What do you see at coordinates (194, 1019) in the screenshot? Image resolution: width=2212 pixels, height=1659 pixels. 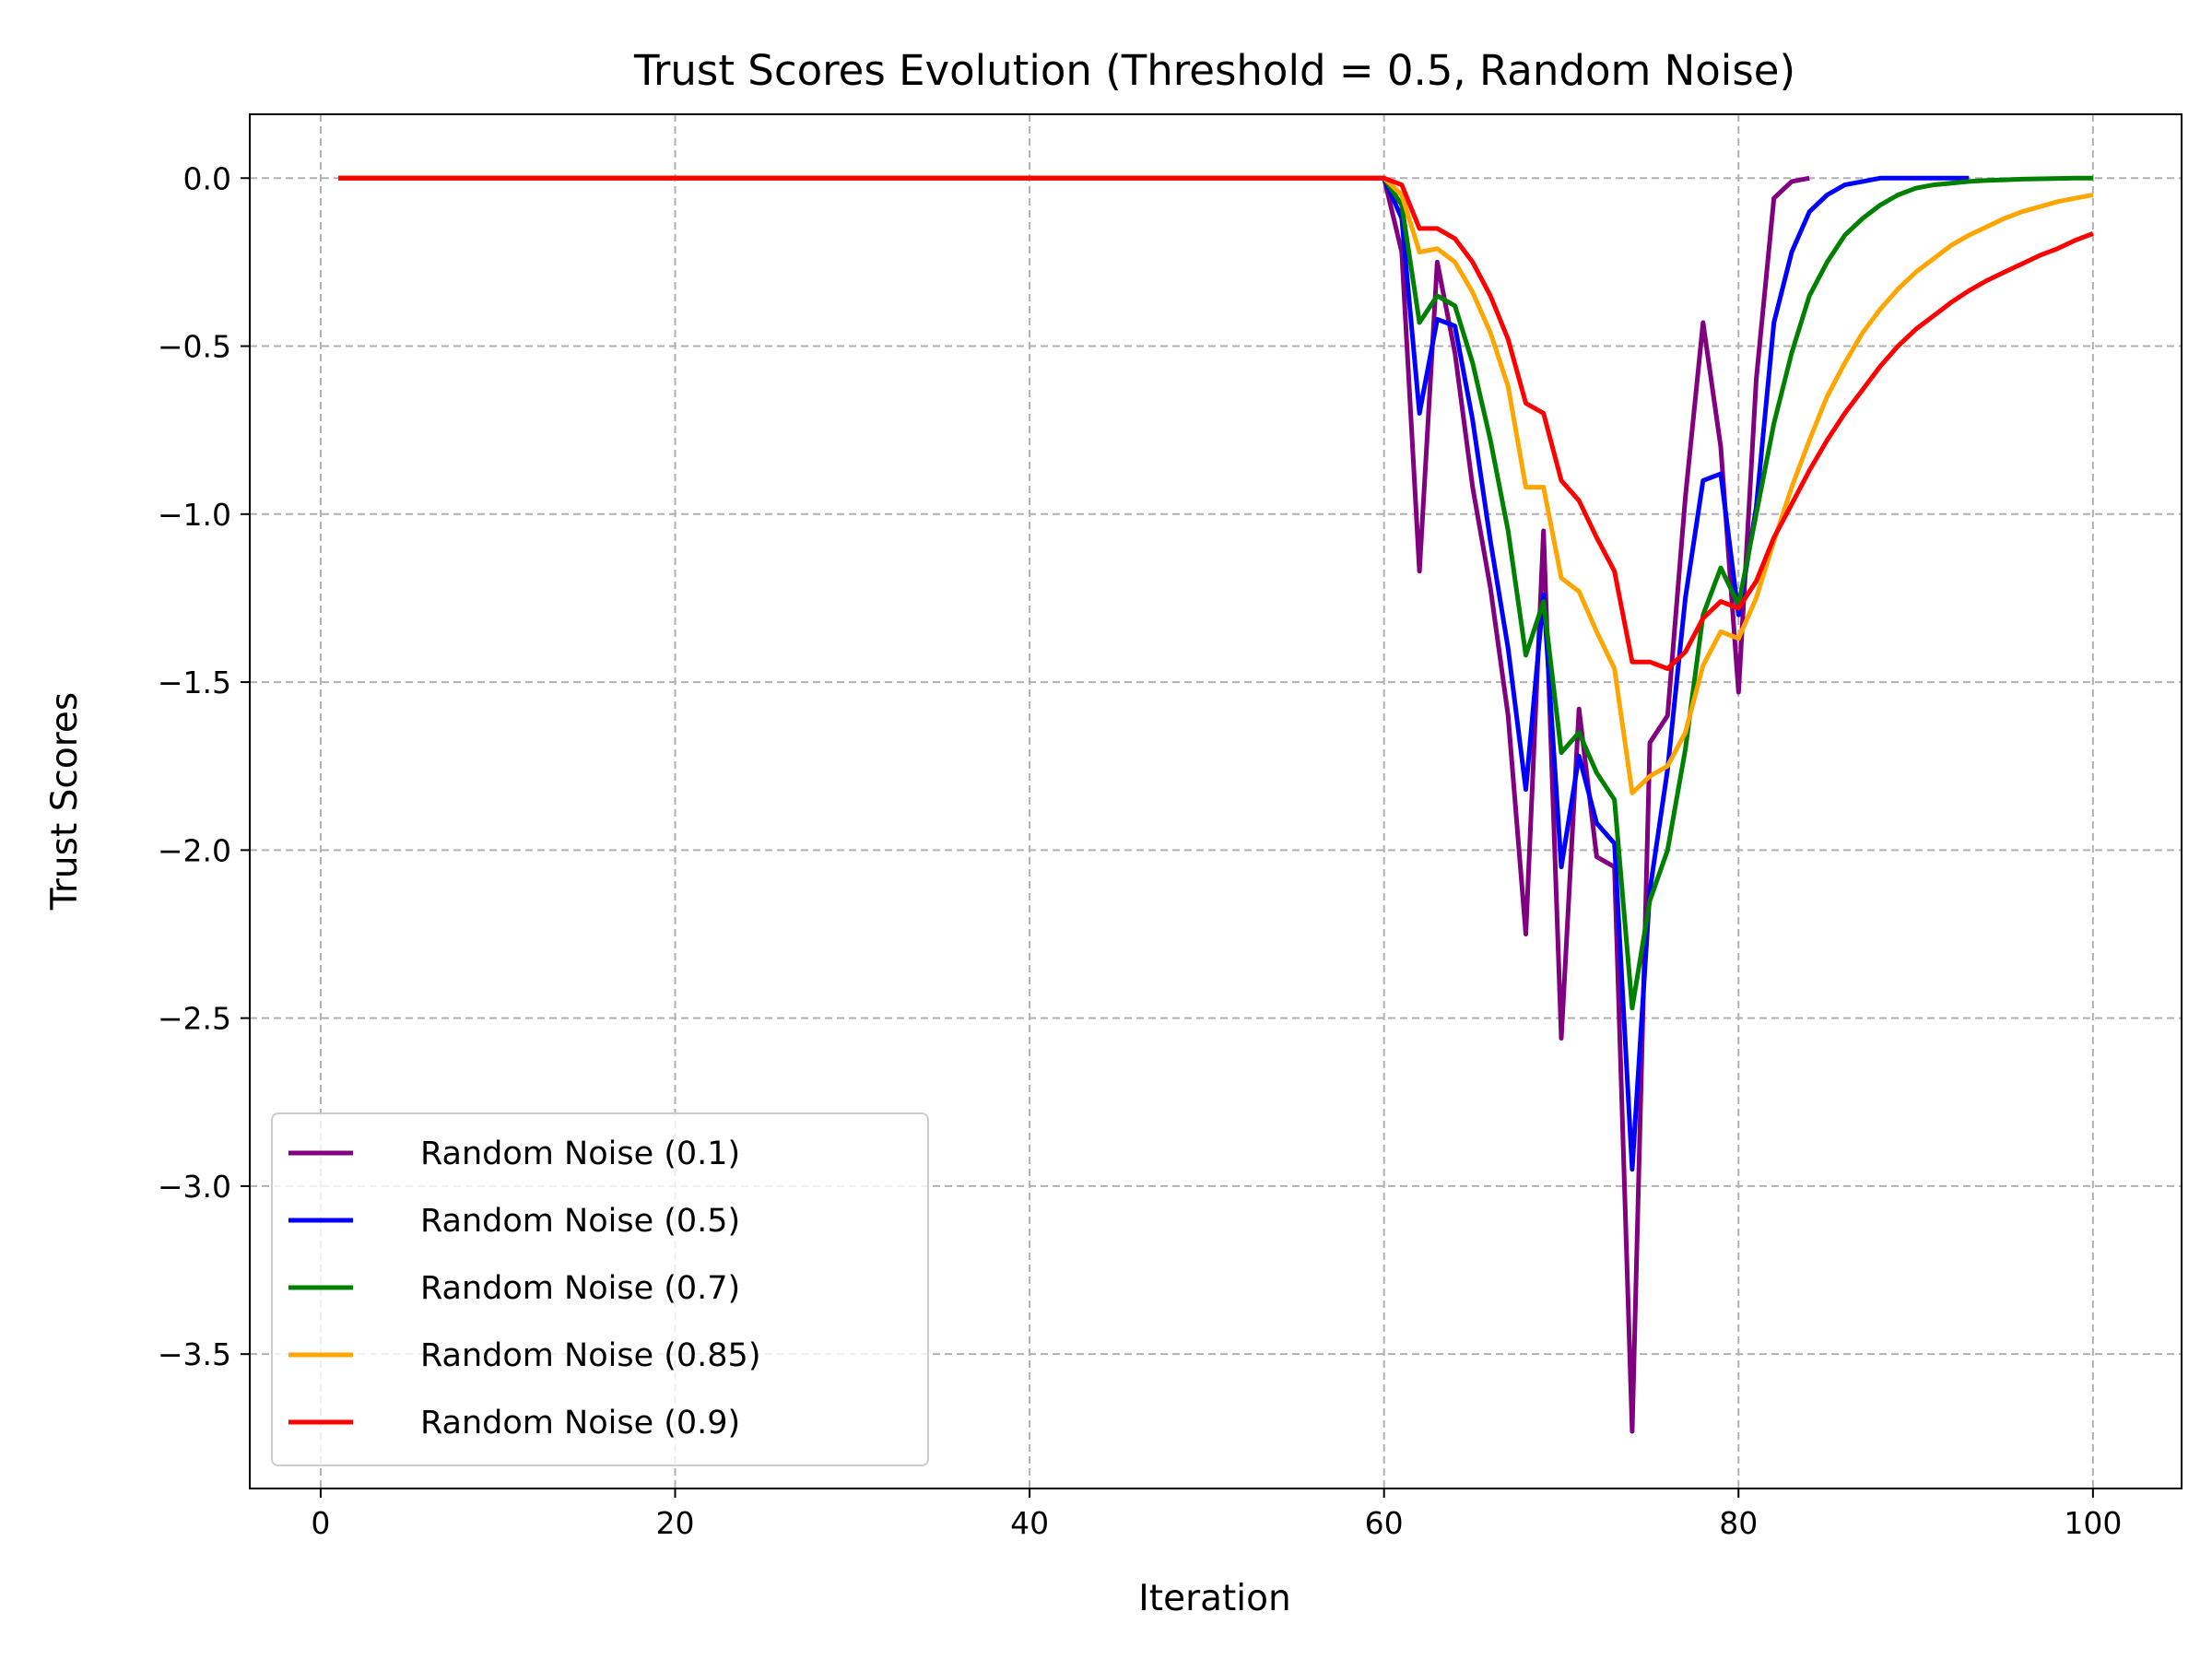 I see `y-tick-label: −2.5` at bounding box center [194, 1019].